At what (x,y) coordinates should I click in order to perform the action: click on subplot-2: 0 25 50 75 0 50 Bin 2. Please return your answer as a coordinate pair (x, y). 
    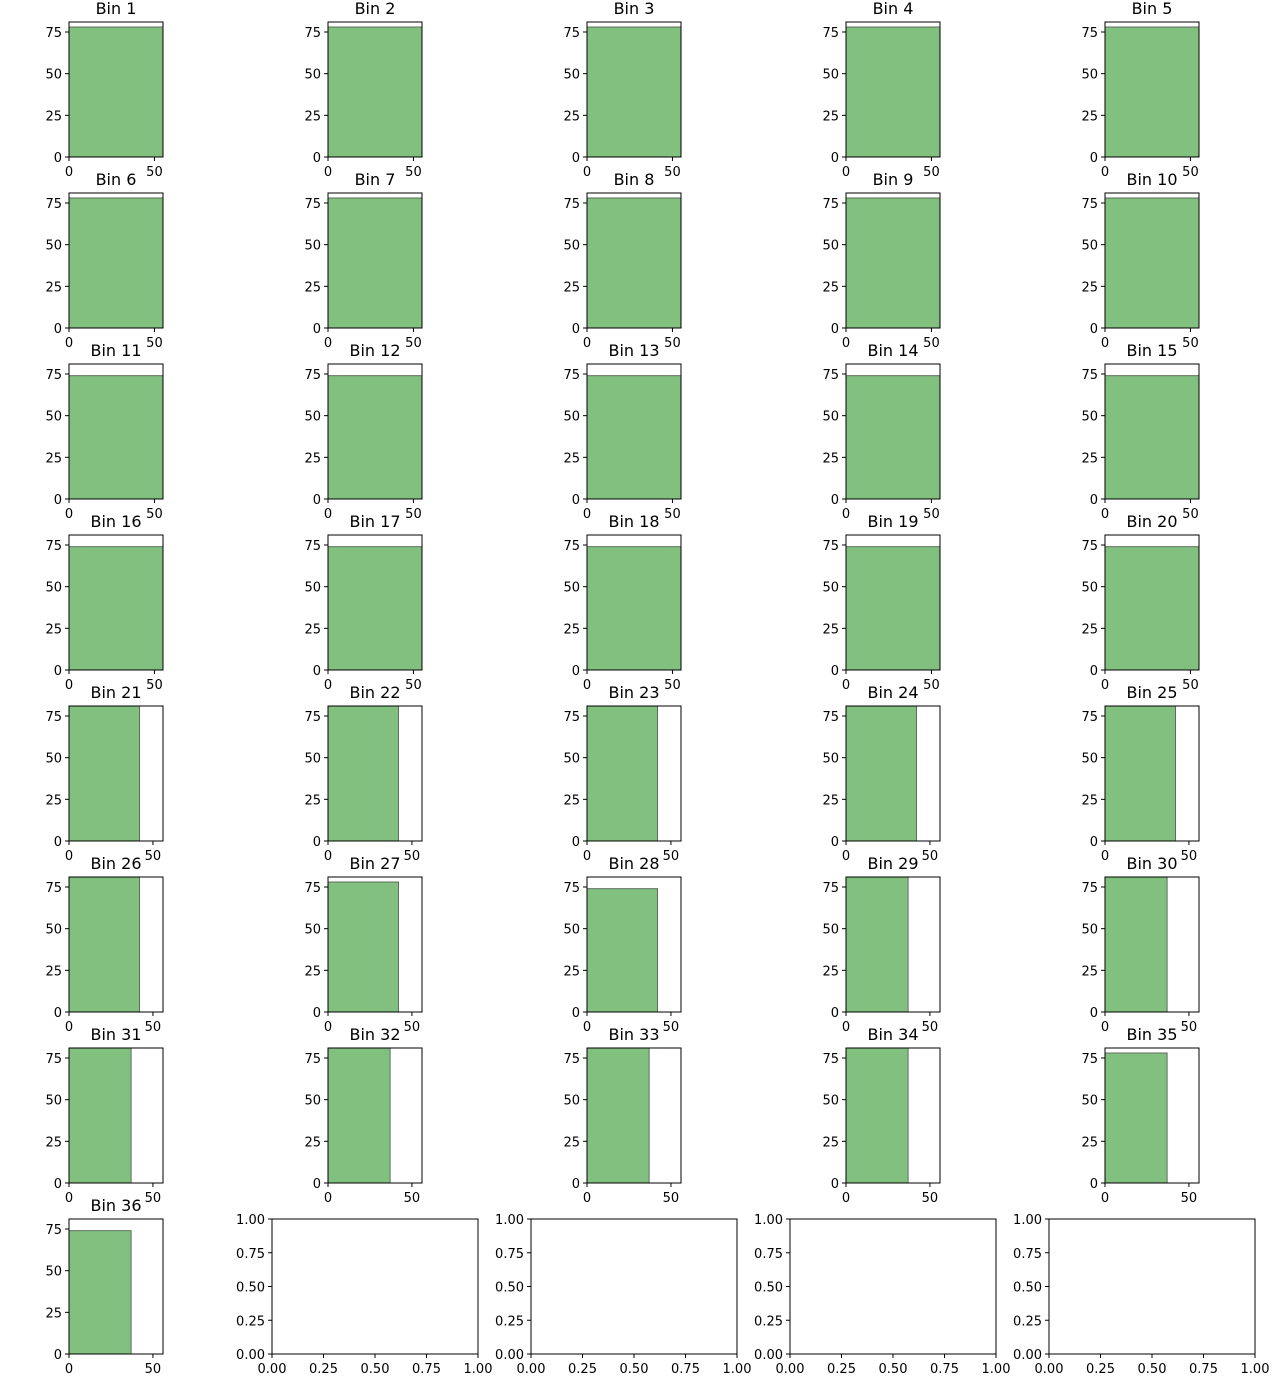
    Looking at the image, I should click on (363, 90).